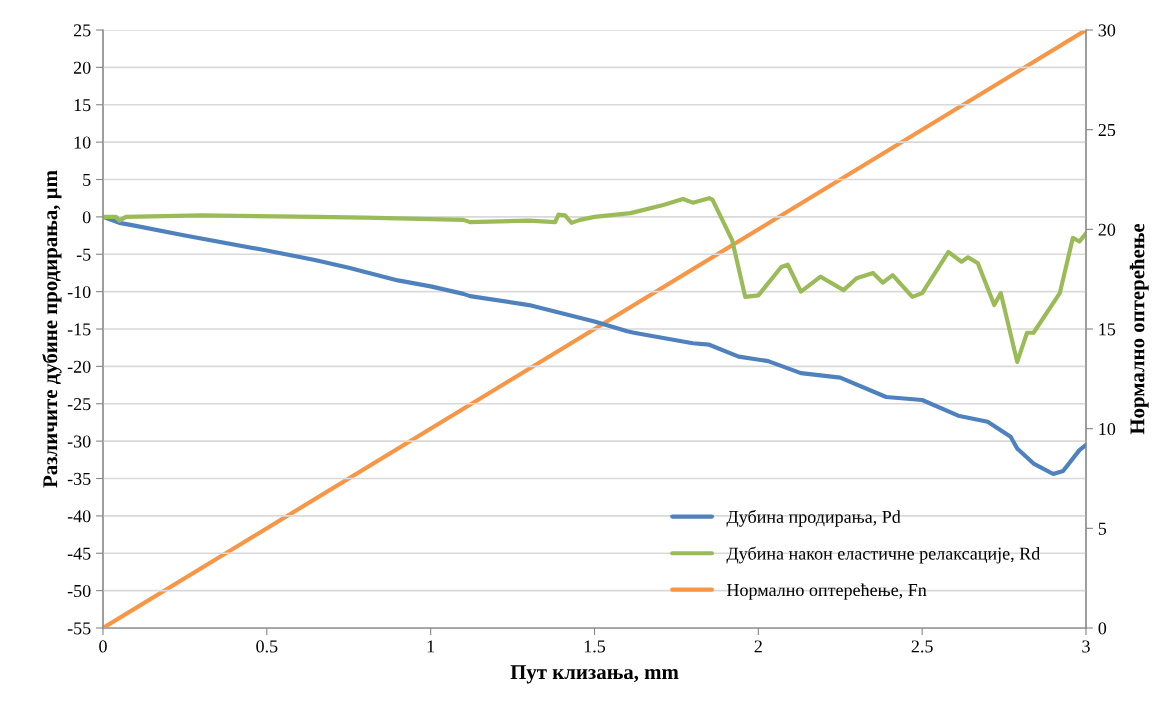 This screenshot has height=708, width=1166. What do you see at coordinates (79, 366) in the screenshot?
I see `y-tick-label: -20` at bounding box center [79, 366].